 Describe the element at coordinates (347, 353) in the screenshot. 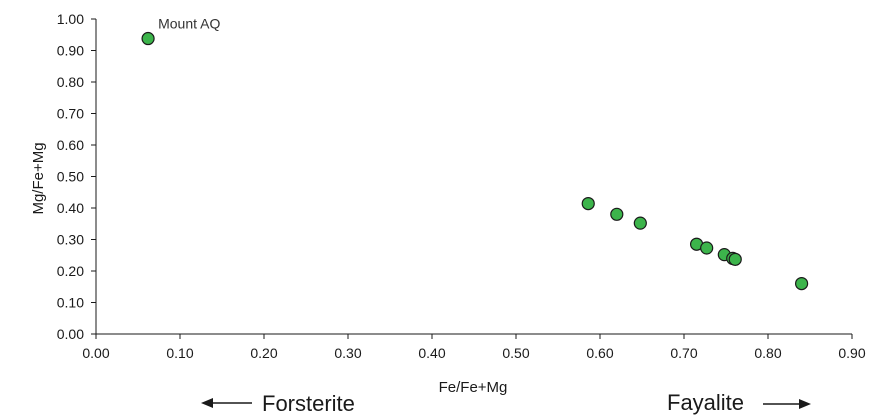

I see `x-tick-label: 0.30` at that location.